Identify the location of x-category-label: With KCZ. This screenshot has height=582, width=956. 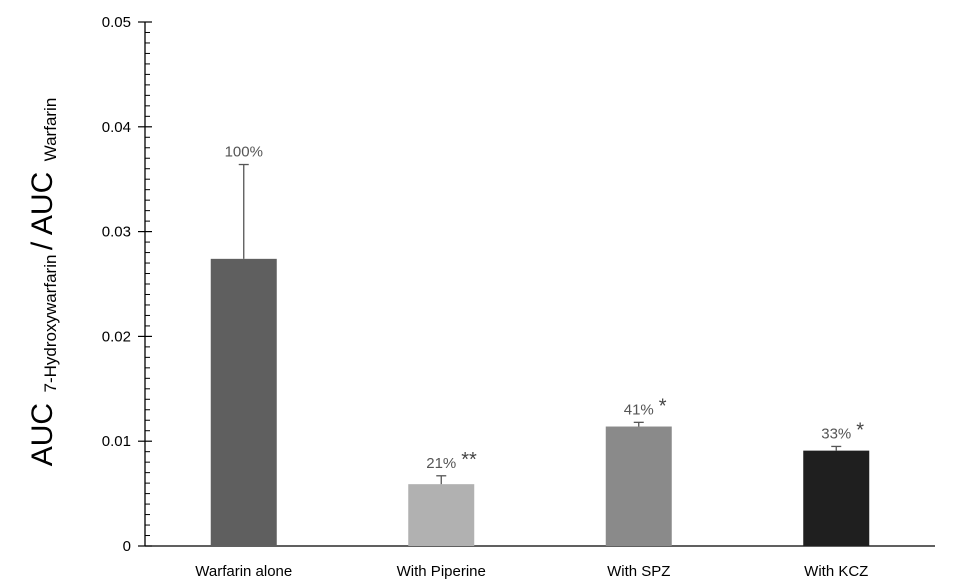
(836, 571).